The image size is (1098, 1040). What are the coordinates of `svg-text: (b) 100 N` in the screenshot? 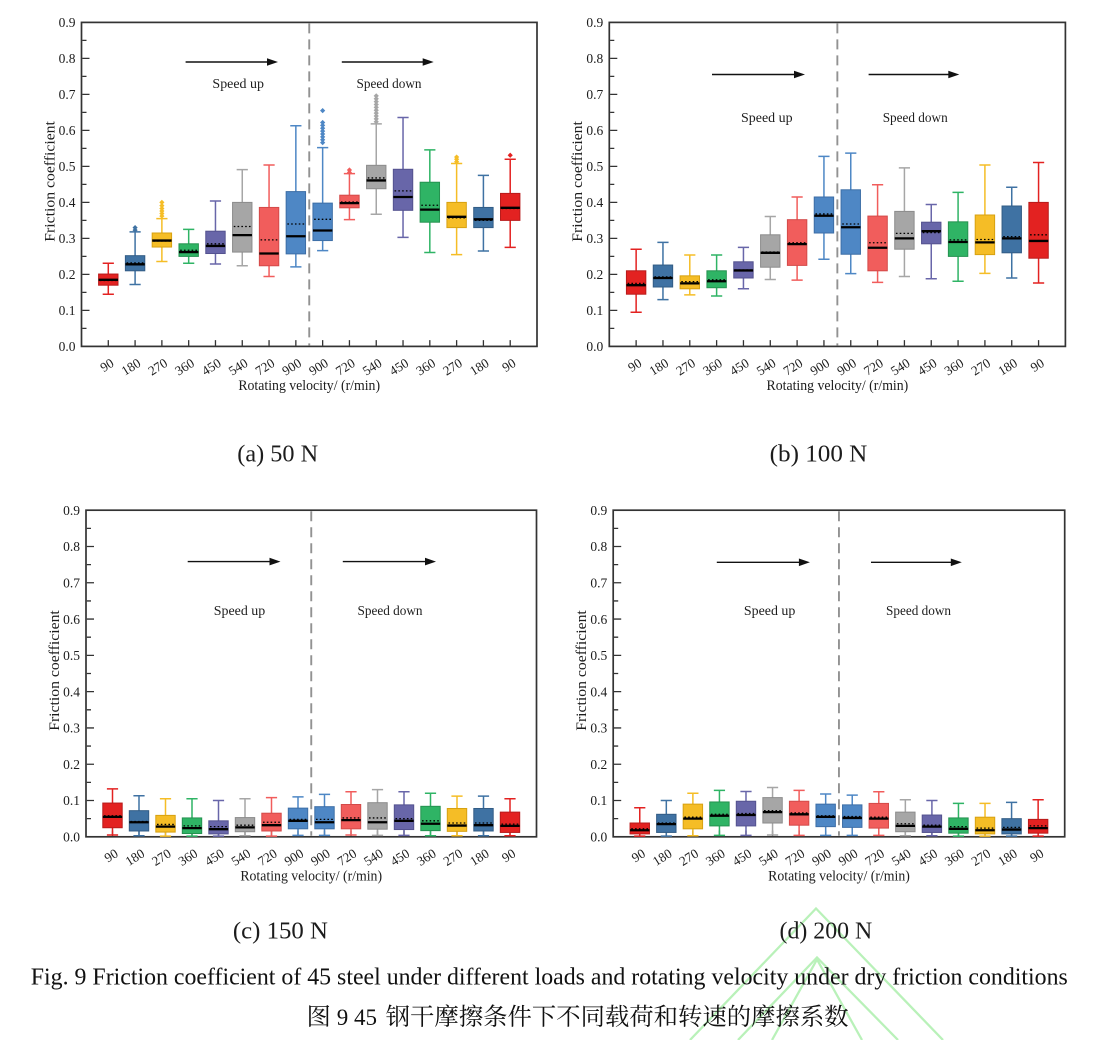 It's located at (819, 454).